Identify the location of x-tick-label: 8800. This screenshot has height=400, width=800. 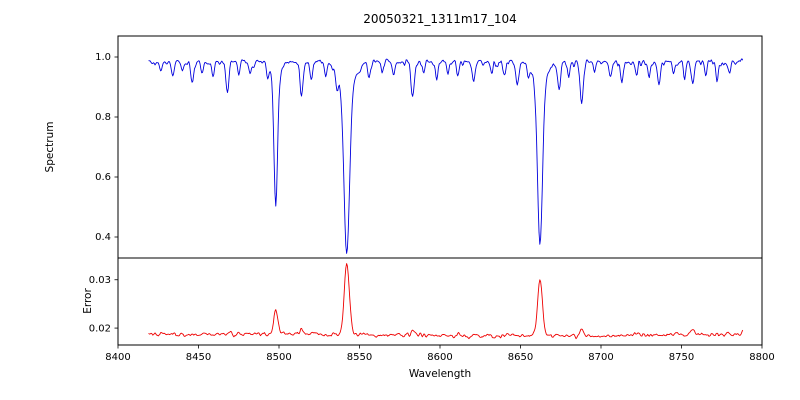
(761, 357).